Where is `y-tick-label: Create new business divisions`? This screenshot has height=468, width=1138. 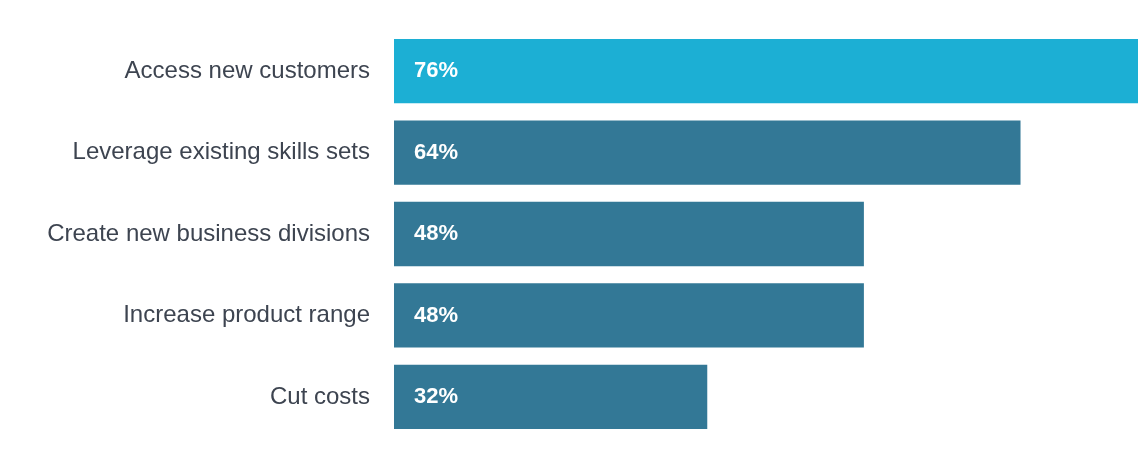
y-tick-label: Create new business divisions is located at coordinates (208, 232).